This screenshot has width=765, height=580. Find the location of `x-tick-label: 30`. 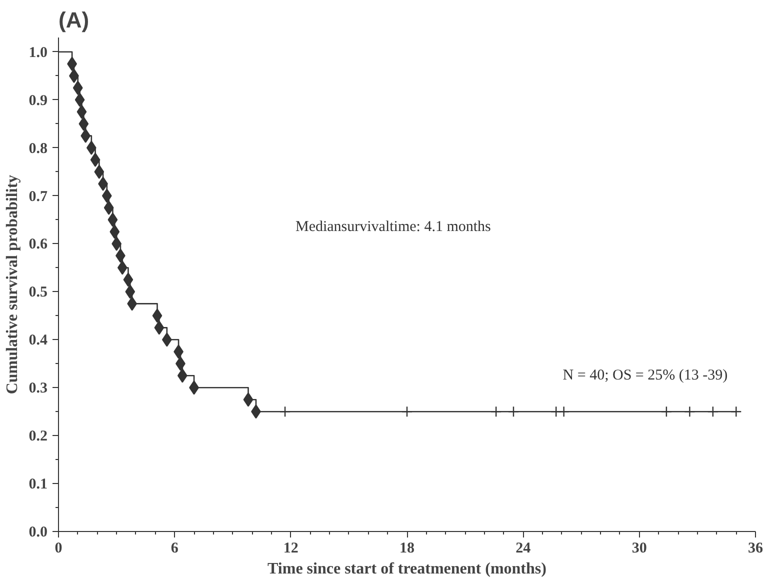

x-tick-label: 30 is located at coordinates (639, 548).